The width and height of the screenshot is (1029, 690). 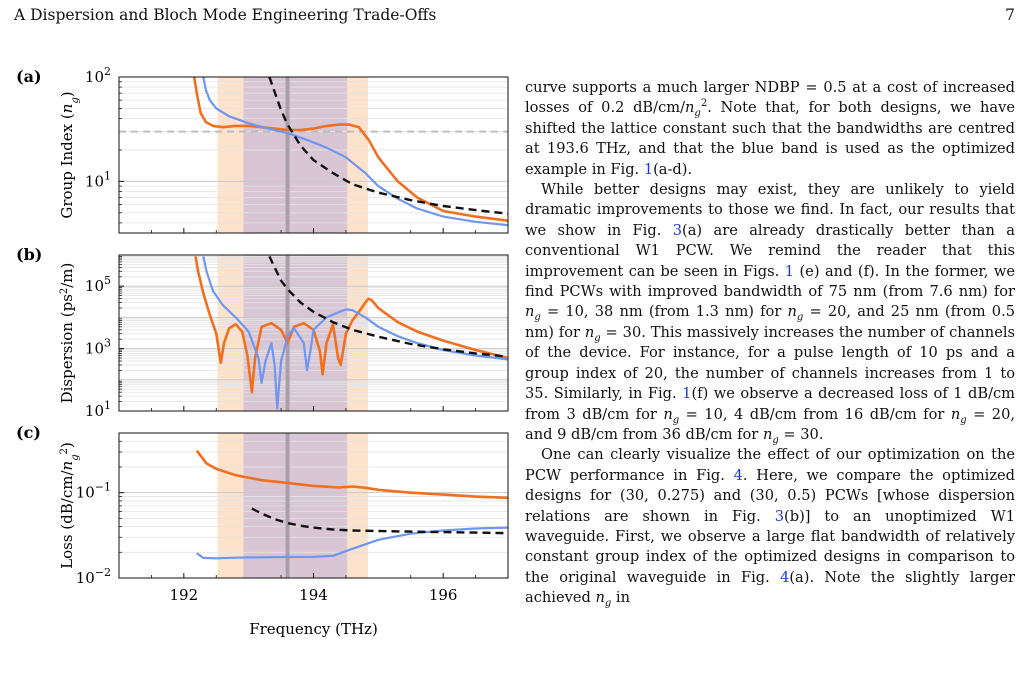 What do you see at coordinates (29, 254) in the screenshot?
I see `panel-label: (b)` at bounding box center [29, 254].